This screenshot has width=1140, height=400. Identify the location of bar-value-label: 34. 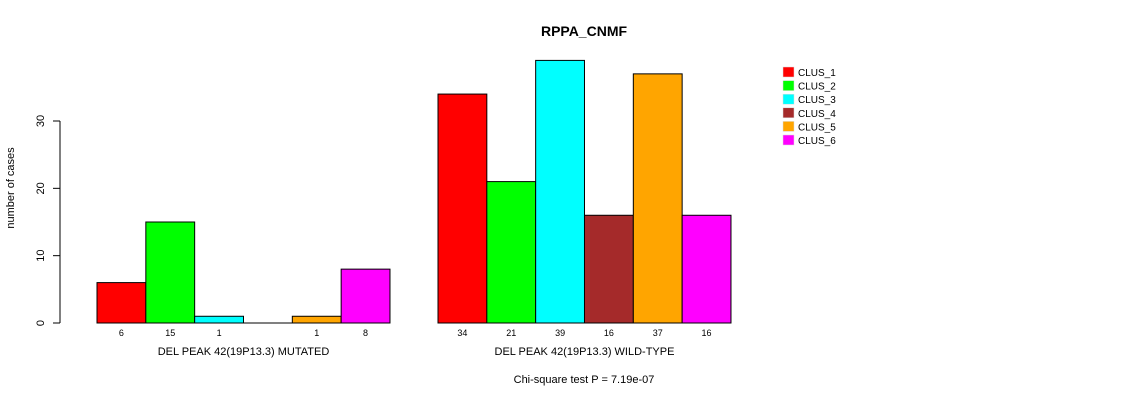
(462, 333).